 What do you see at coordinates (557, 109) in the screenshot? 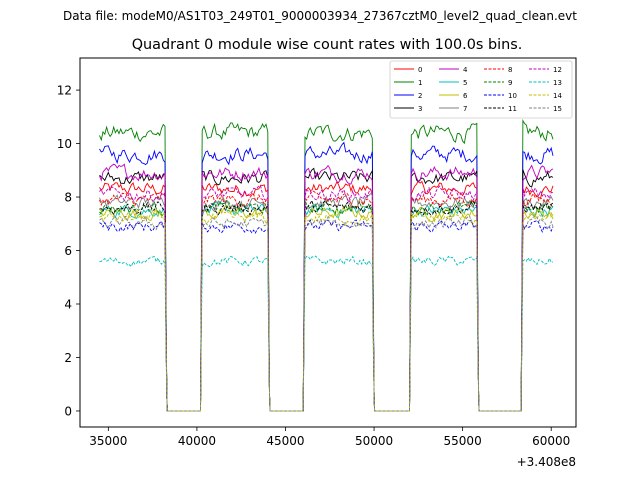
I see `legend-label: 15` at bounding box center [557, 109].